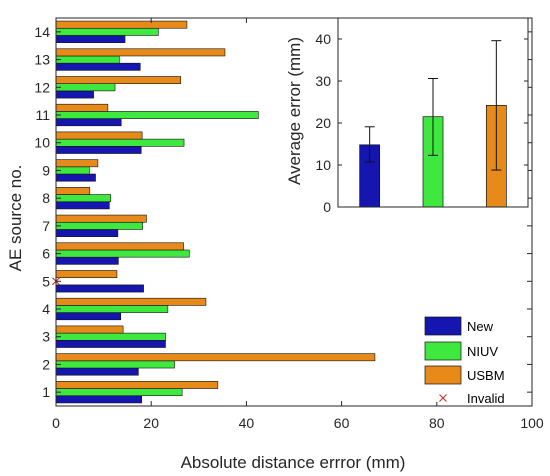  Describe the element at coordinates (294, 111) in the screenshot. I see `inset-y-axis-label: Average error (mm)` at that location.